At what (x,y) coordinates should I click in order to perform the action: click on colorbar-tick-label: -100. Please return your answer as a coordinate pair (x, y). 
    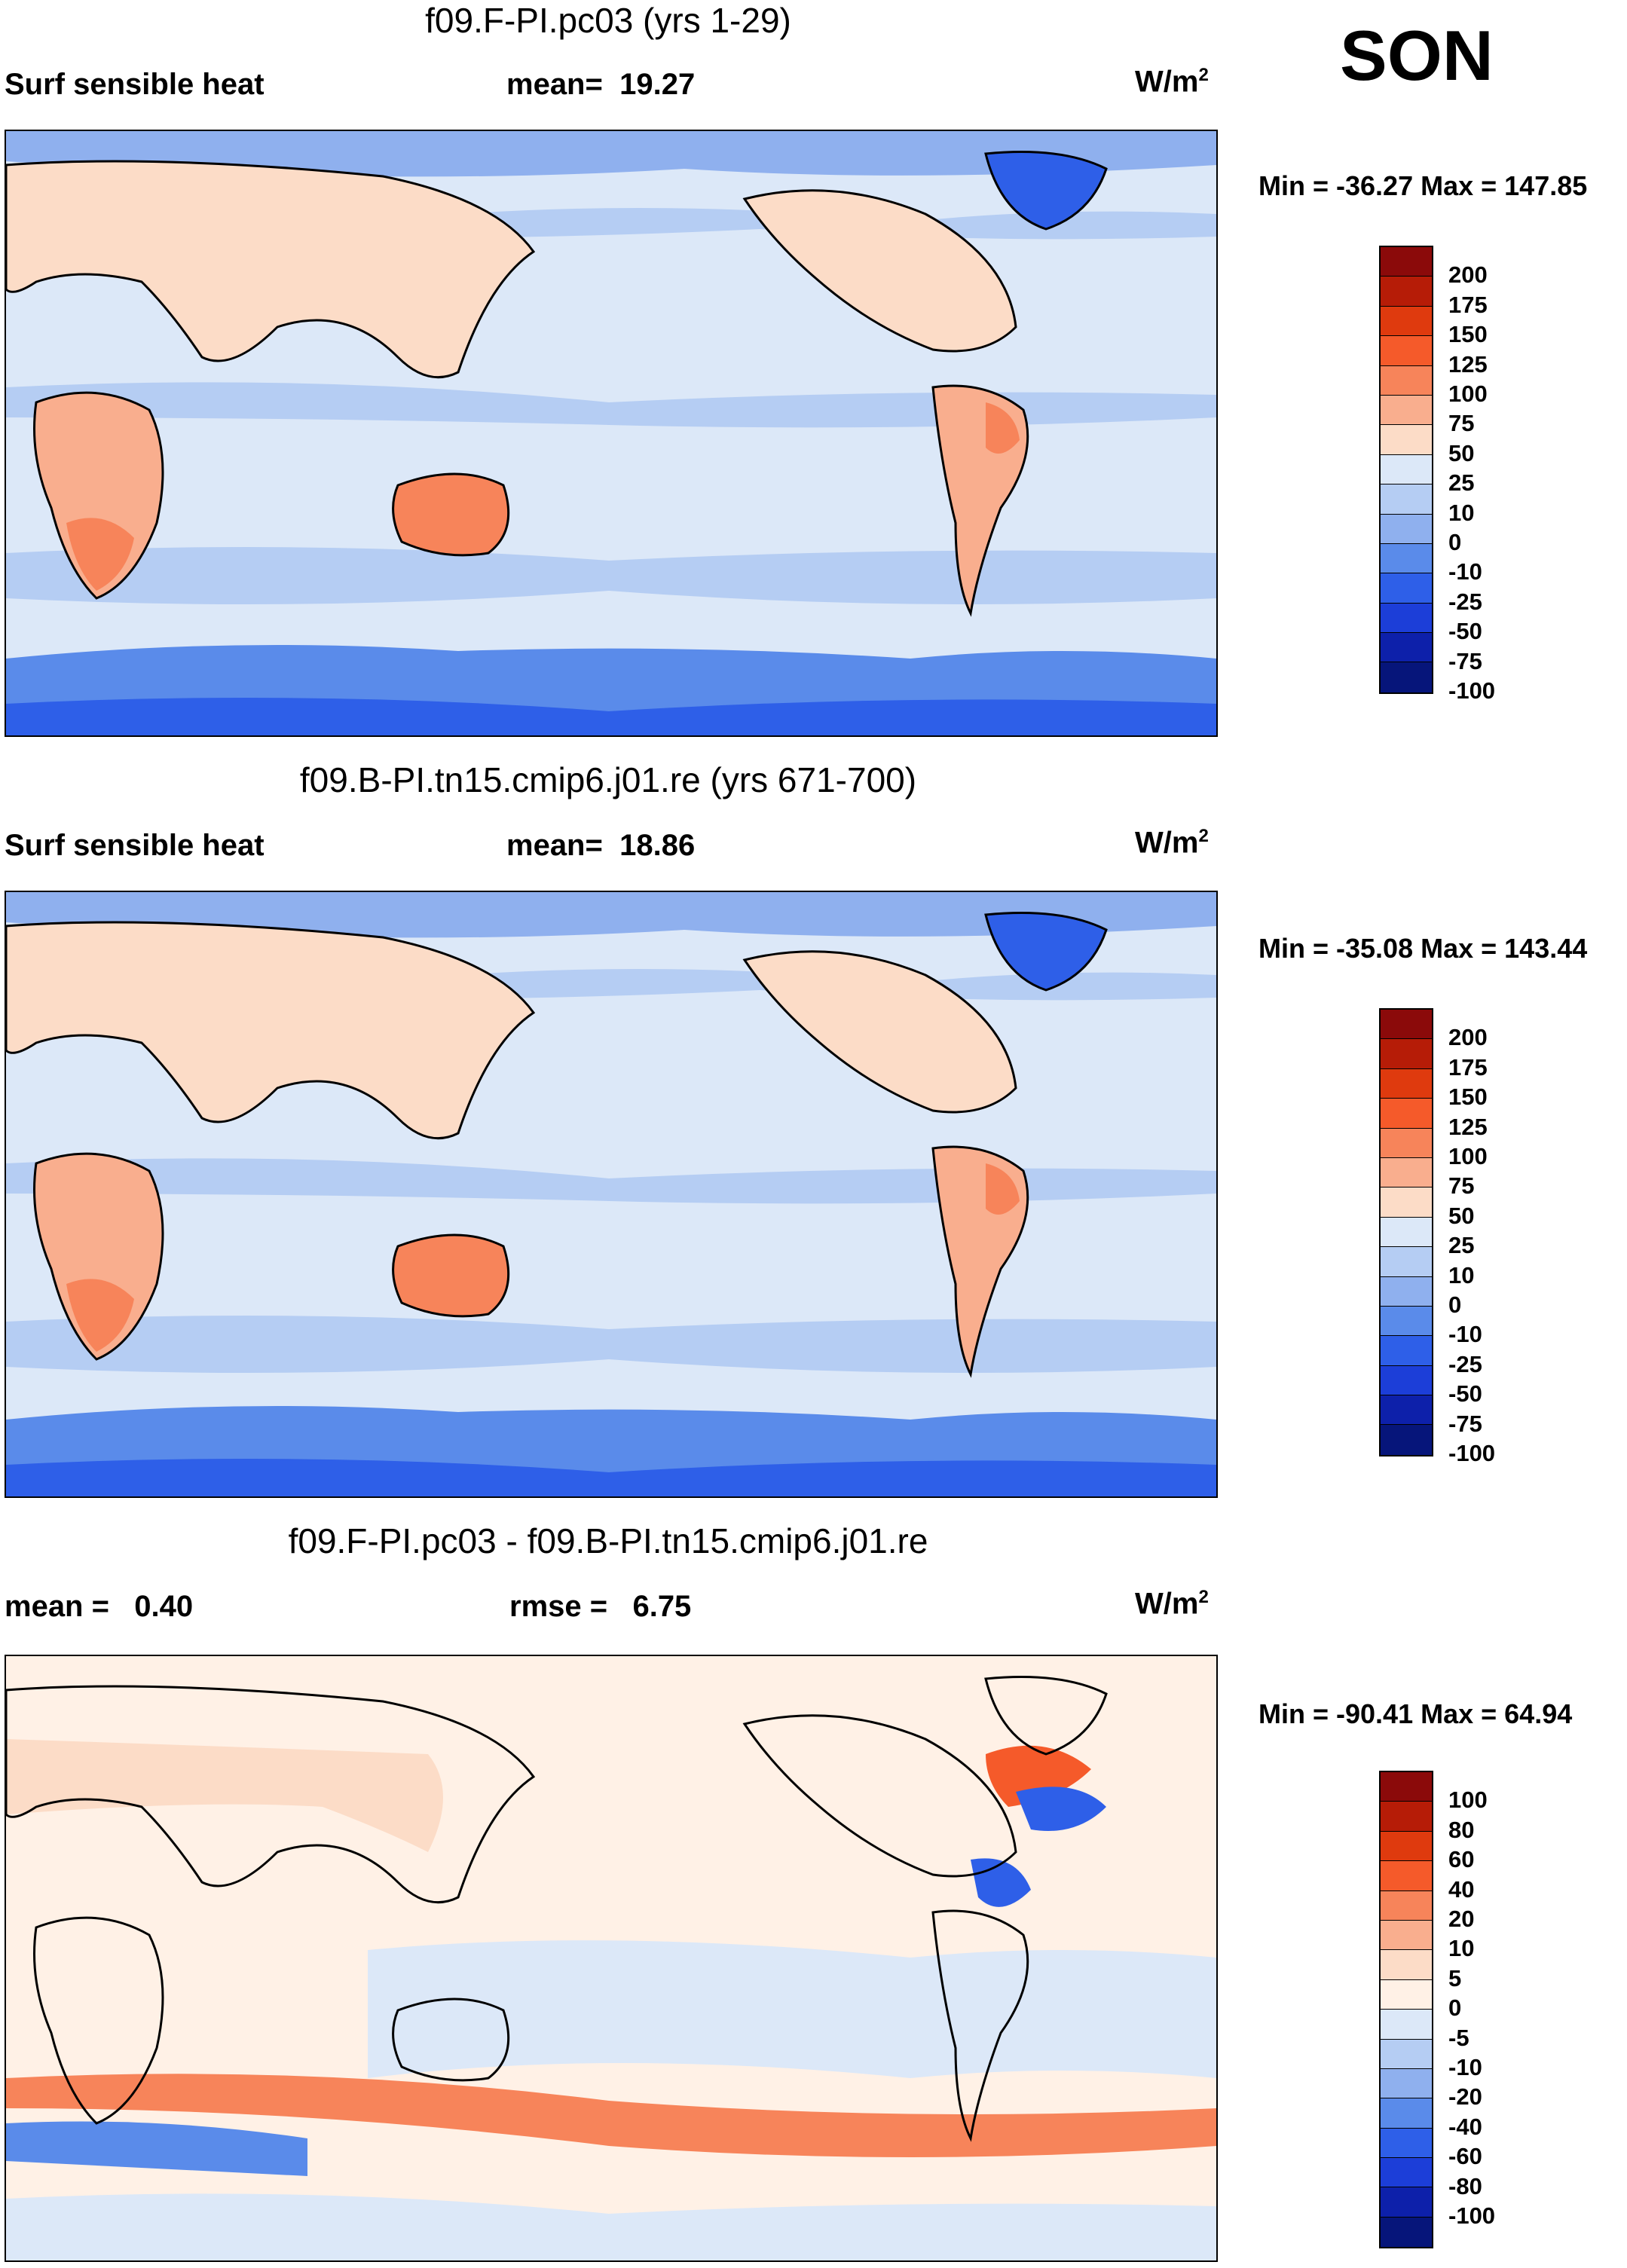
    Looking at the image, I should click on (1472, 690).